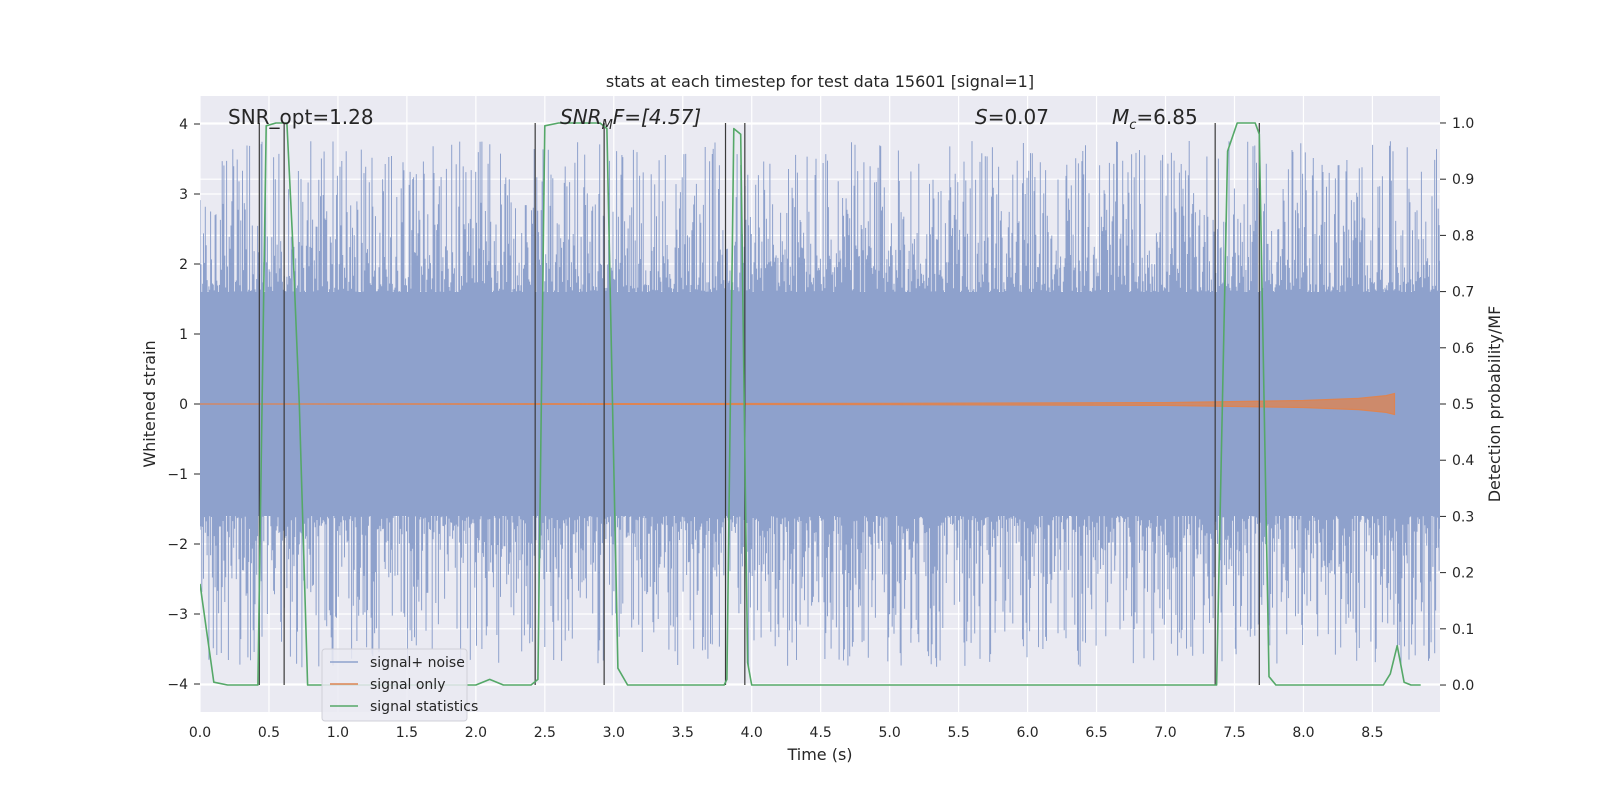 The width and height of the screenshot is (1600, 800). Describe the element at coordinates (1234, 733) in the screenshot. I see `x-tick-label: 7.5` at that location.